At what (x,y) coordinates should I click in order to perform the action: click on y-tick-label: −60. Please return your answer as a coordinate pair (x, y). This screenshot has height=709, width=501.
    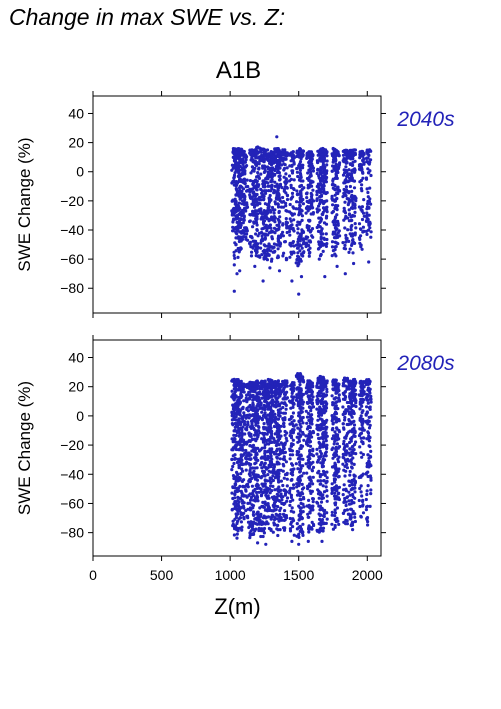
    Looking at the image, I should click on (72, 259).